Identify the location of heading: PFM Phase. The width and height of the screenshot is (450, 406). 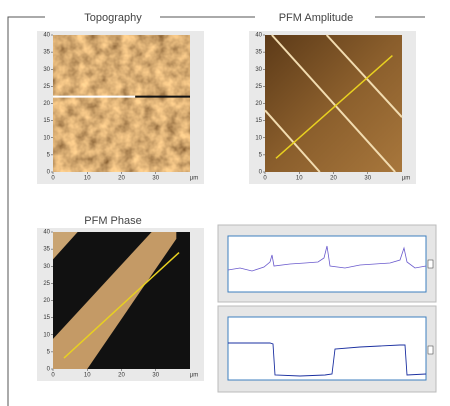
(112, 221).